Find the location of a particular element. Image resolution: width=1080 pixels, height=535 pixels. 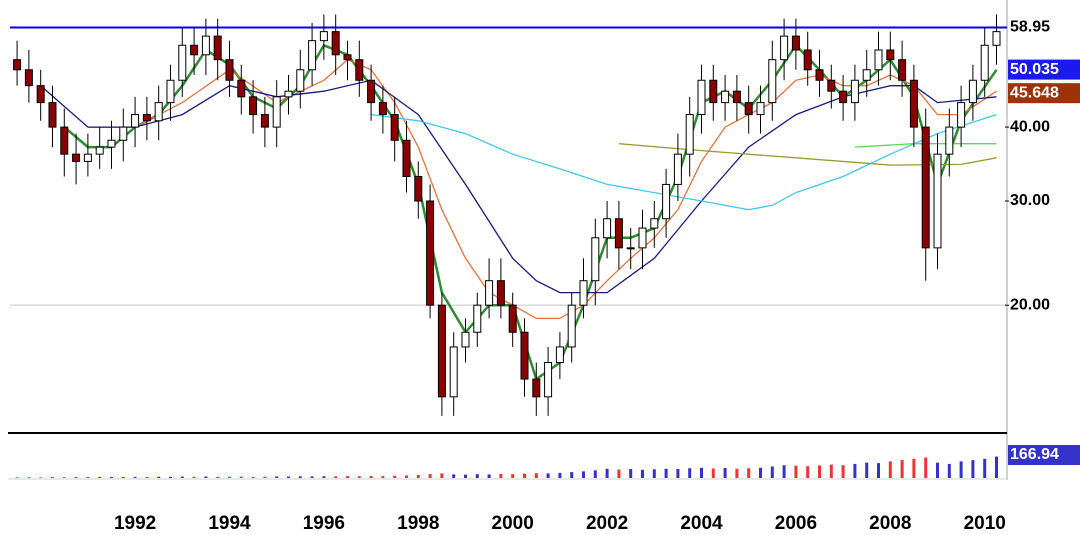

volume-marker-bg is located at coordinates (1044, 455).